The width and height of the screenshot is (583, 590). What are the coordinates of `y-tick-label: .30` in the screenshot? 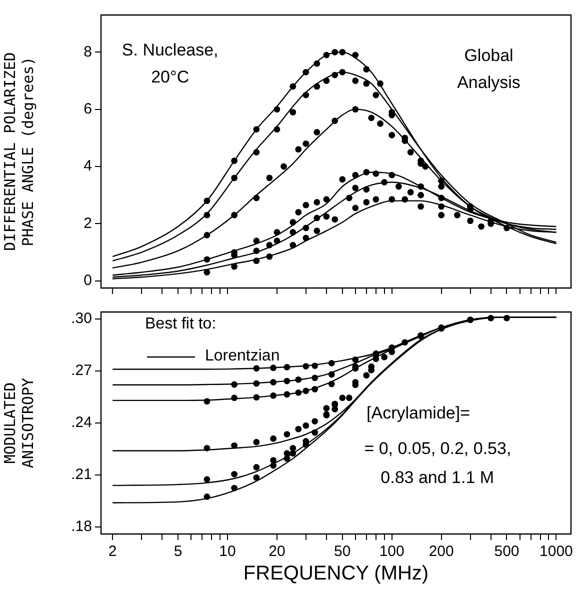 It's located at (81, 319).